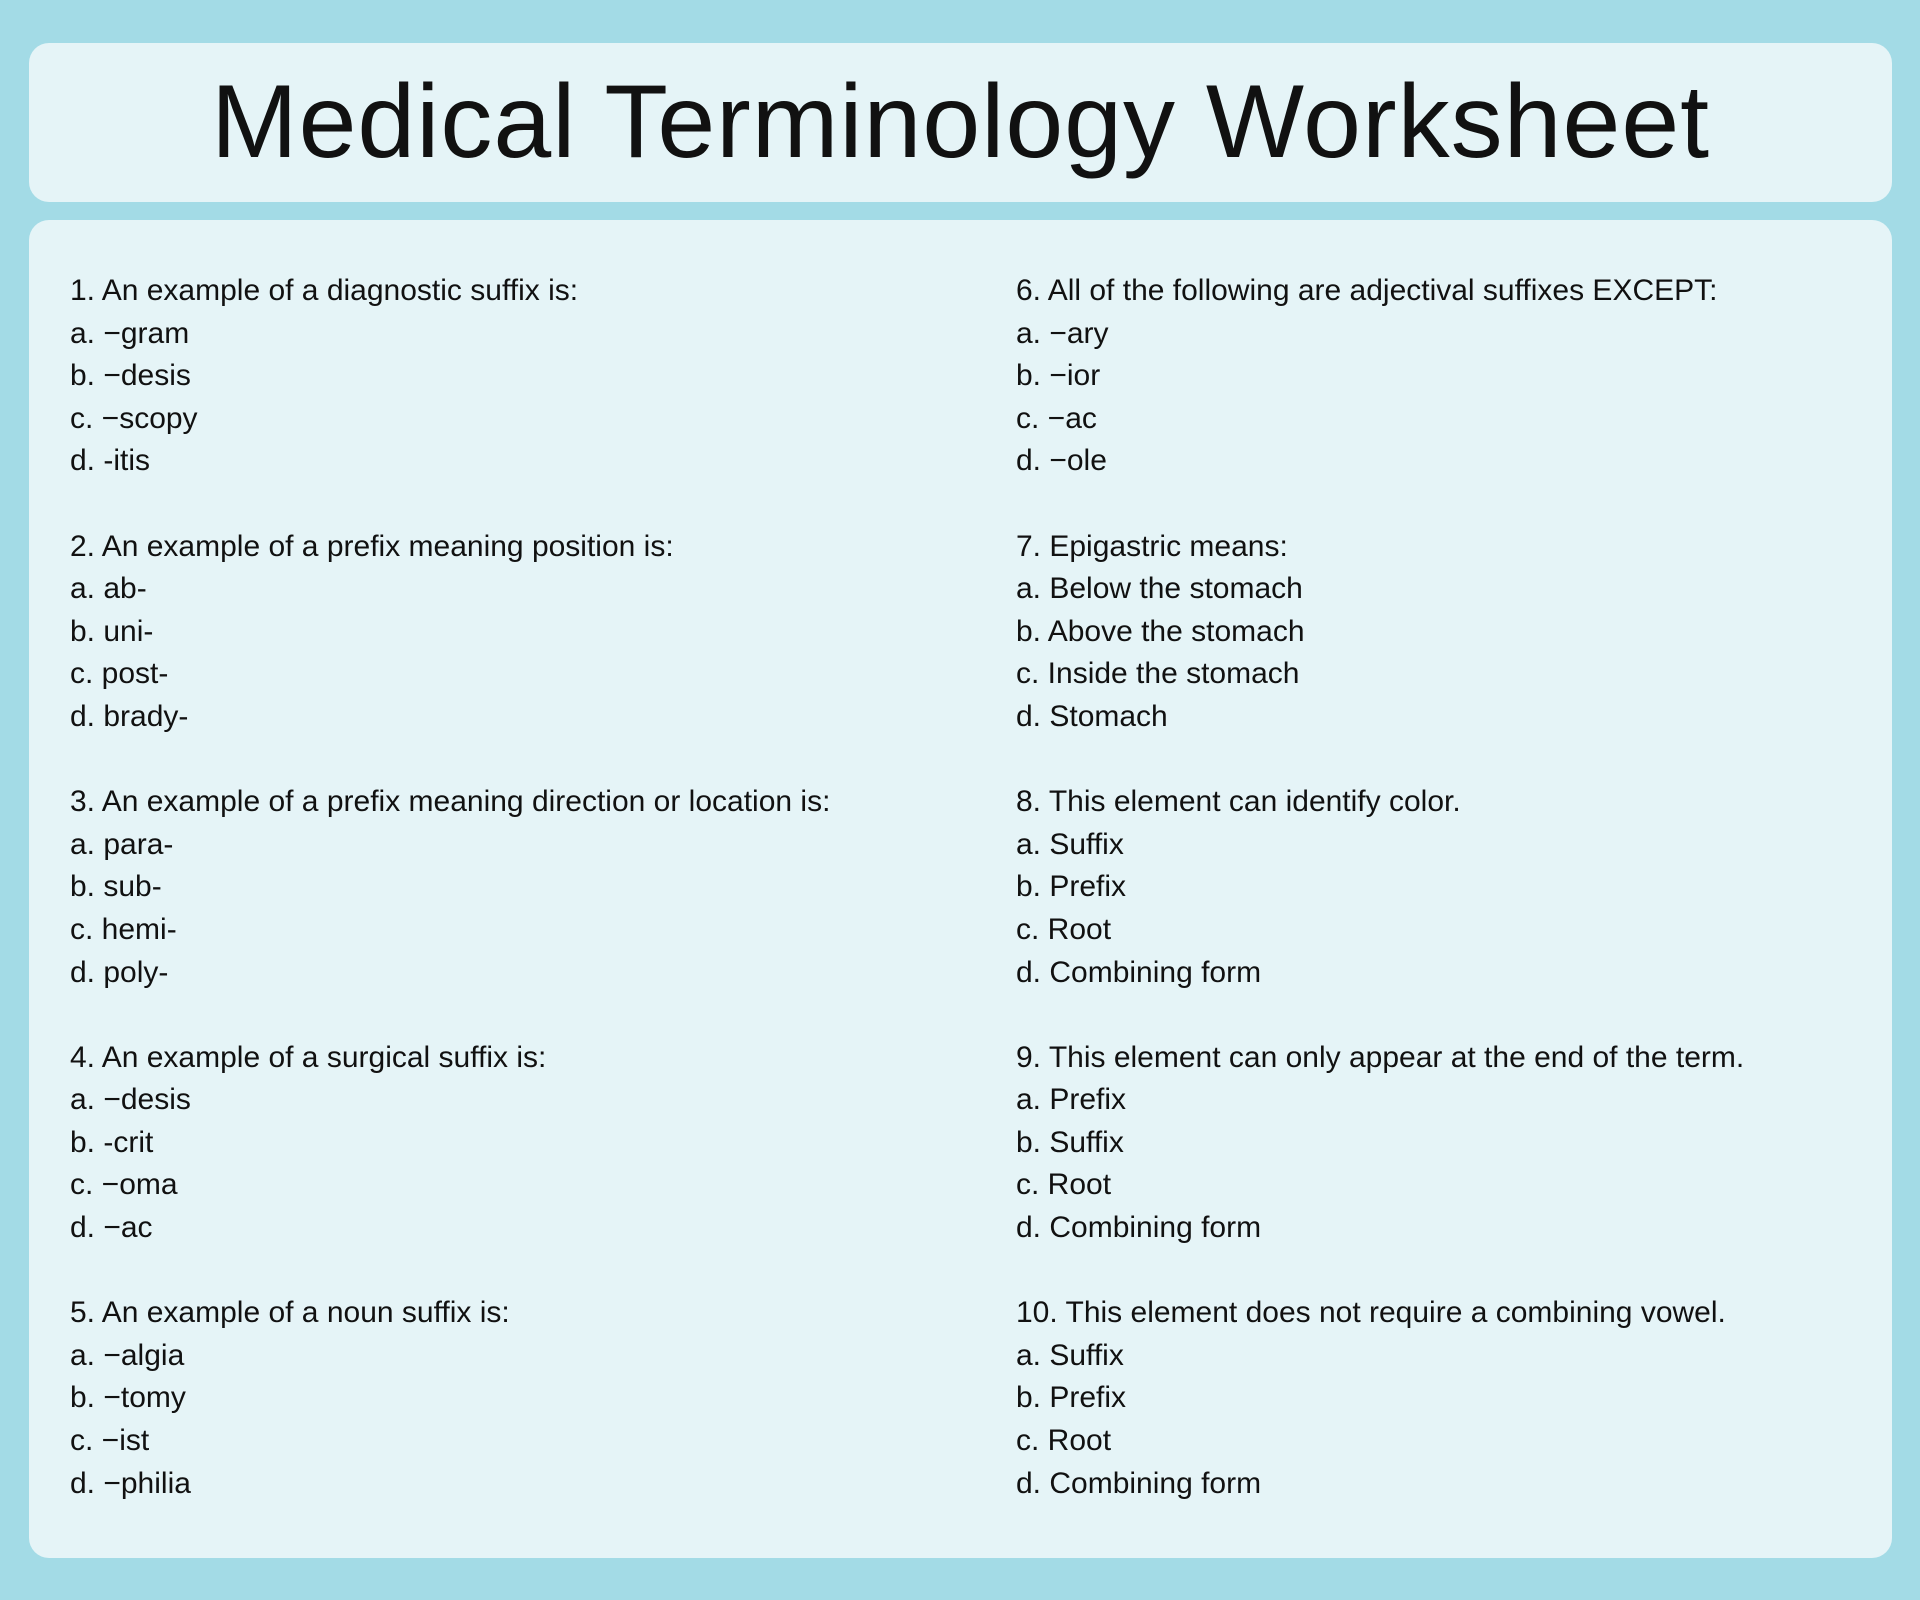  I want to click on answer-option: b. uni-, so click(112, 631).